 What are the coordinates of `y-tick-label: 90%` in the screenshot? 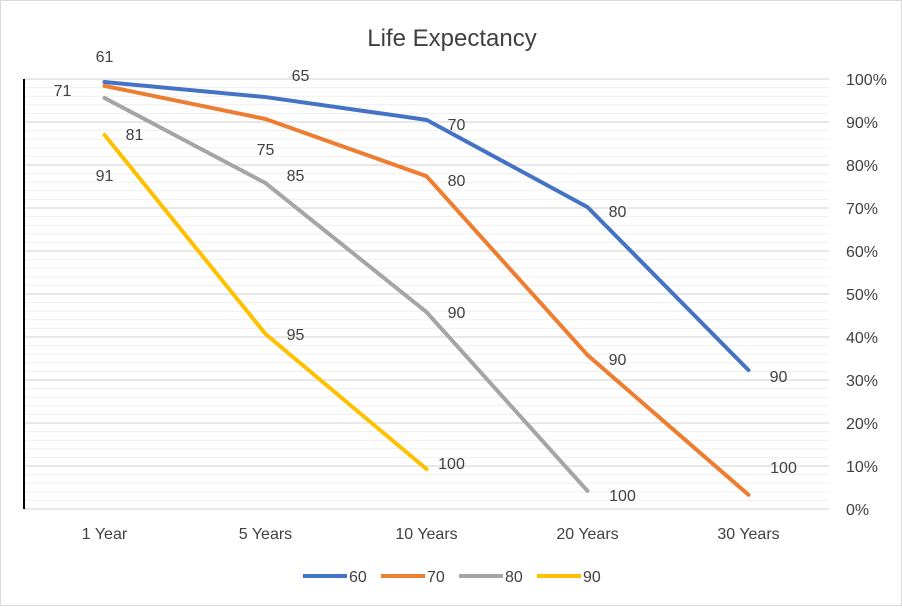 It's located at (862, 123).